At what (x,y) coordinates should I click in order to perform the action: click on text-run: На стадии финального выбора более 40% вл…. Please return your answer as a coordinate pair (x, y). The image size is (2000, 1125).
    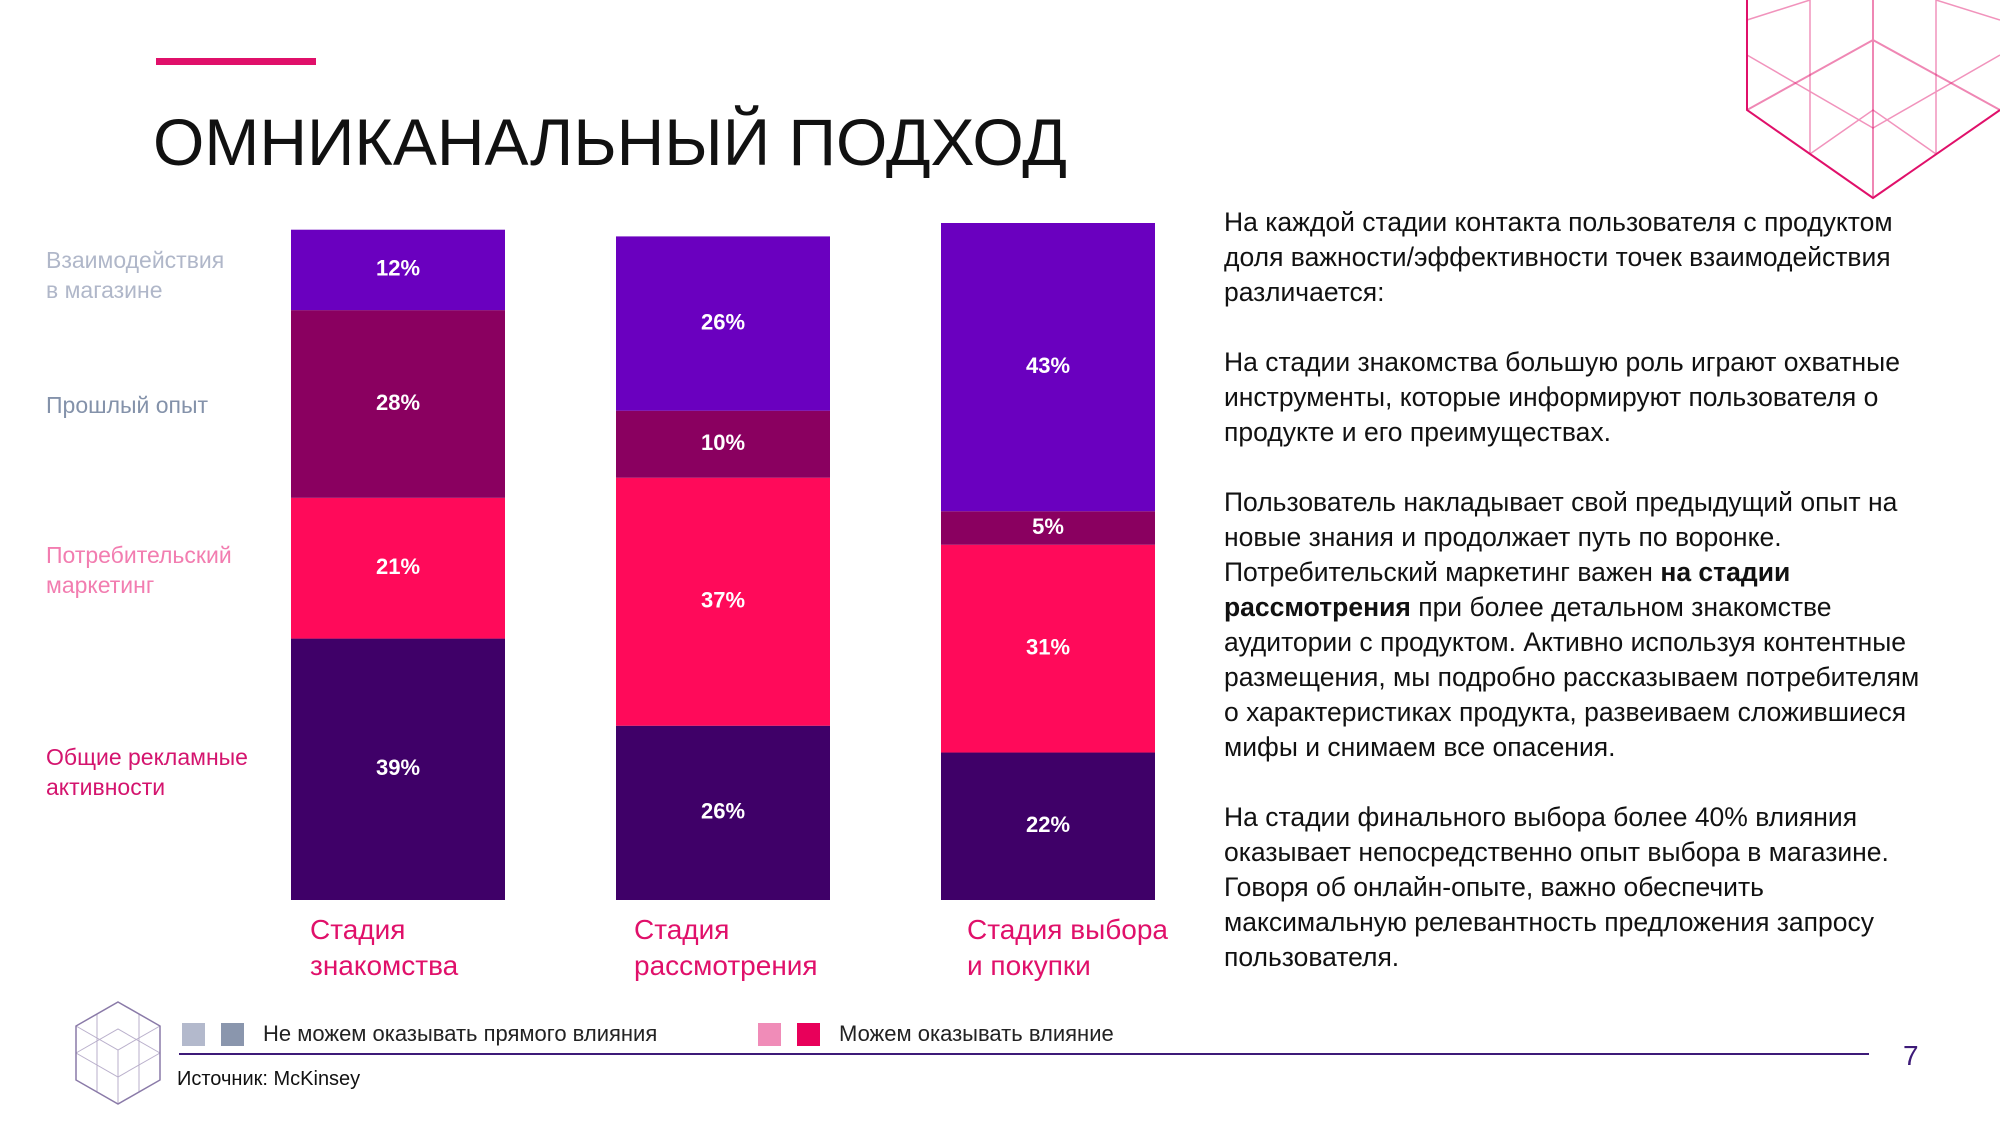
    Looking at the image, I should click on (1556, 887).